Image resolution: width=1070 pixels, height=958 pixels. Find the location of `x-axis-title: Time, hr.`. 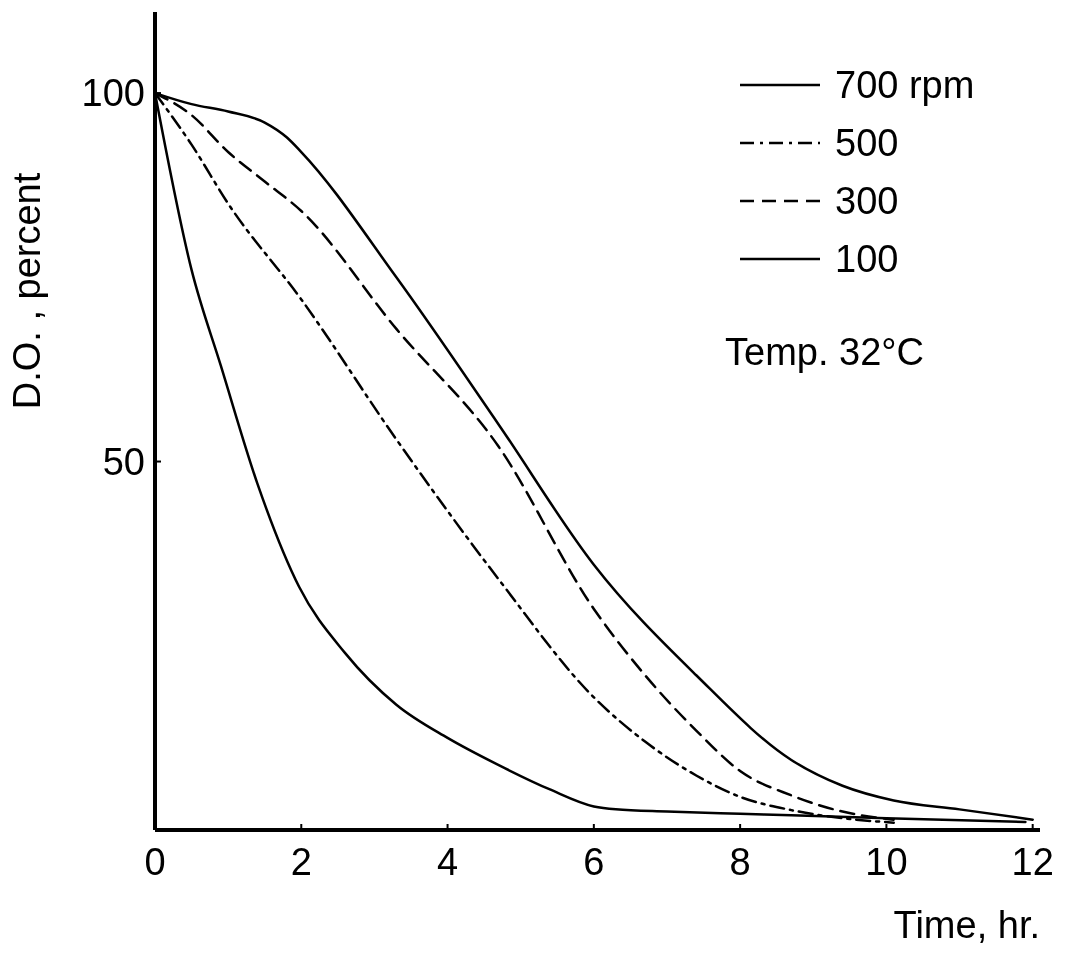

x-axis-title: Time, hr. is located at coordinates (966, 925).